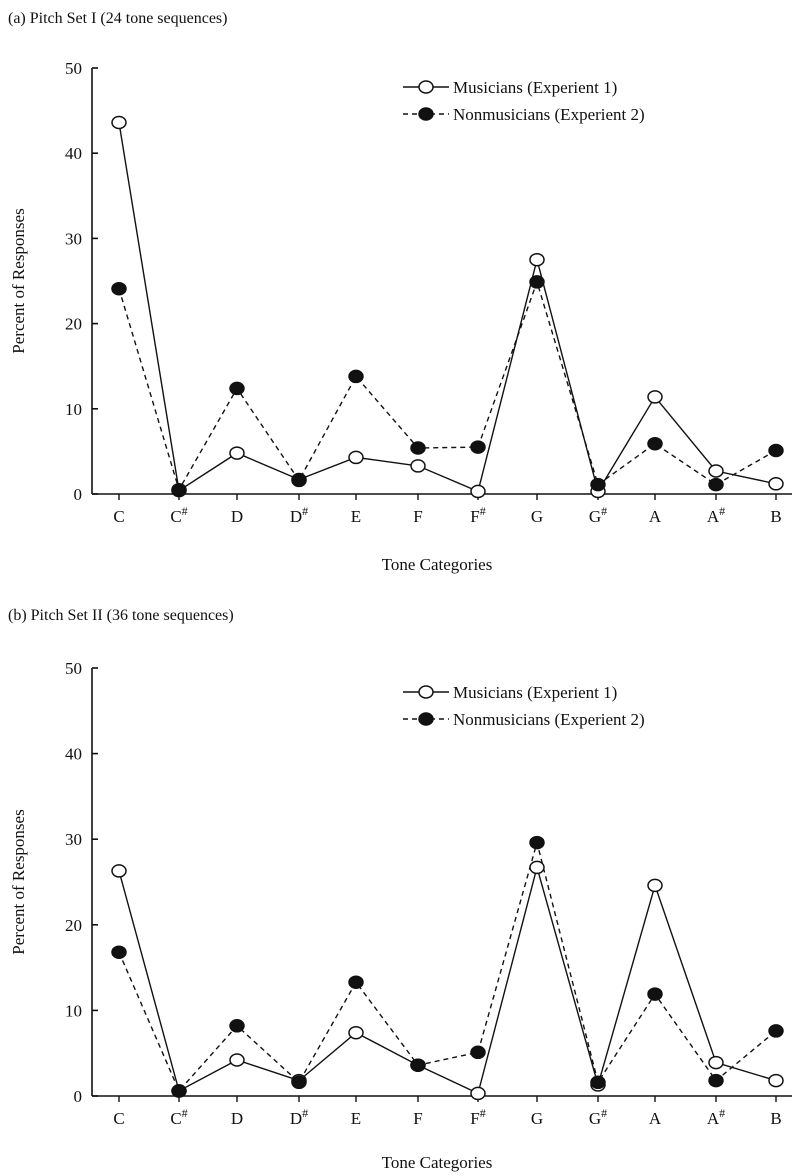 This screenshot has height=1176, width=802. What do you see at coordinates (121, 615) in the screenshot?
I see `panel-title: (b) Pitch Set II (36 tone sequences)` at bounding box center [121, 615].